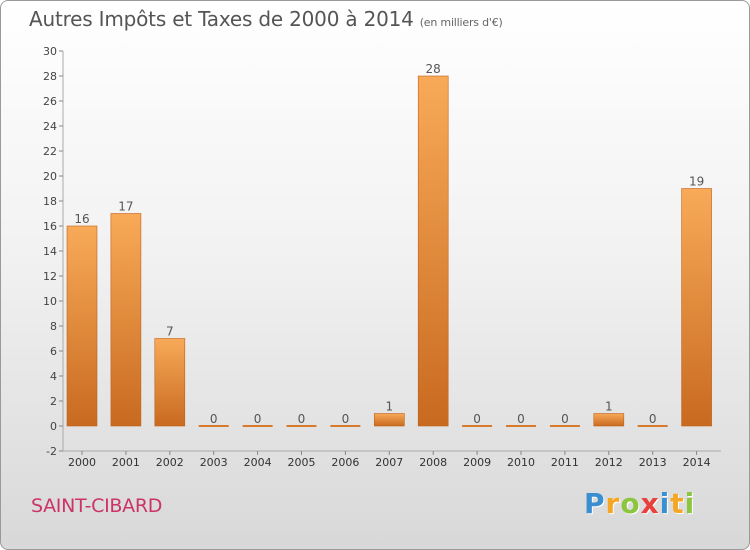 The image size is (750, 550). What do you see at coordinates (630, 503) in the screenshot?
I see `logo-letter: o` at bounding box center [630, 503].